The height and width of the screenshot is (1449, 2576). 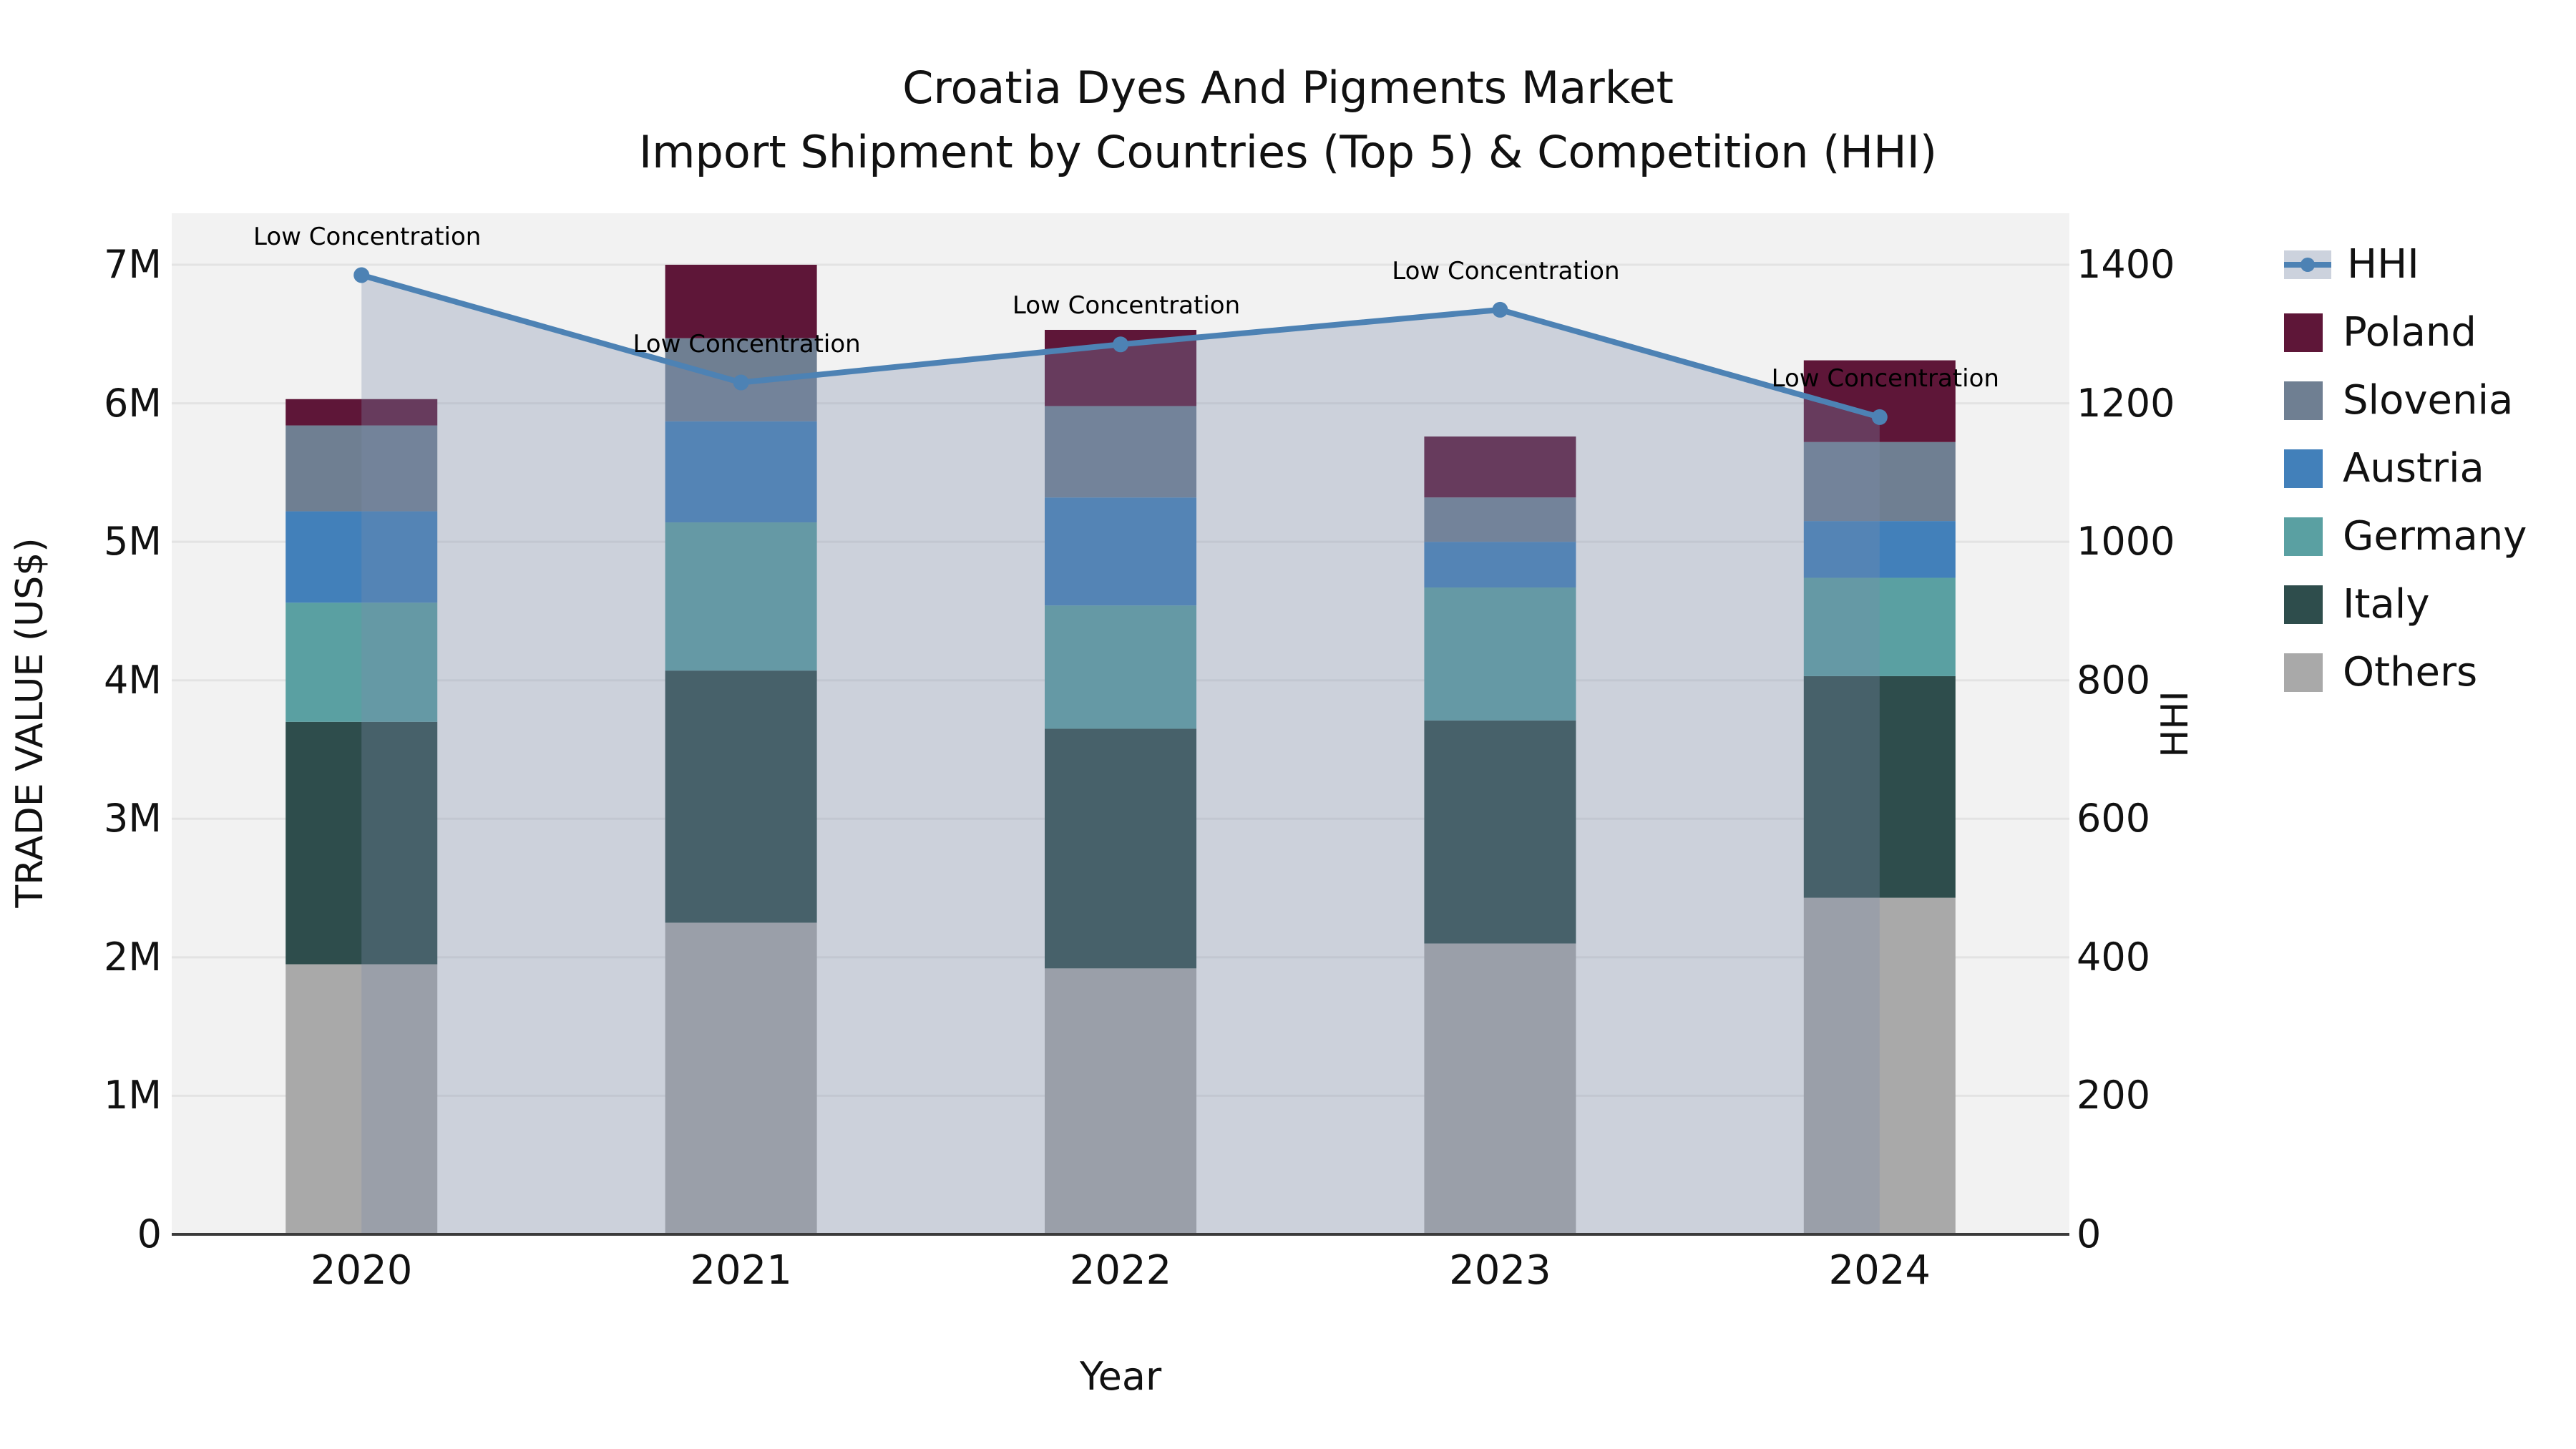 What do you see at coordinates (1879, 417) in the screenshot?
I see `hhi-marker-2024` at bounding box center [1879, 417].